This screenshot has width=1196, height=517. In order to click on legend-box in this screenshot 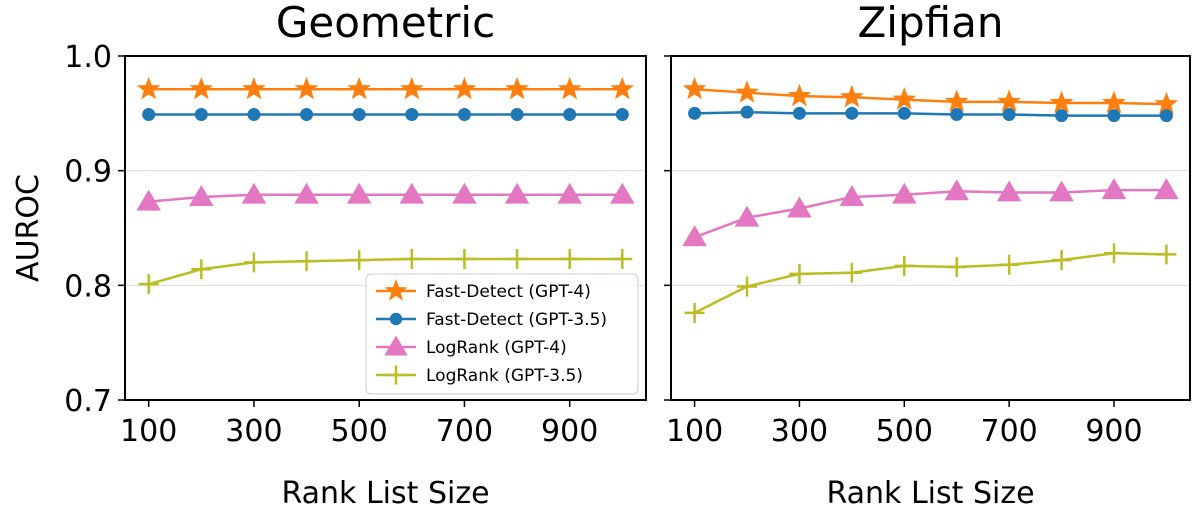, I will do `click(502, 334)`.